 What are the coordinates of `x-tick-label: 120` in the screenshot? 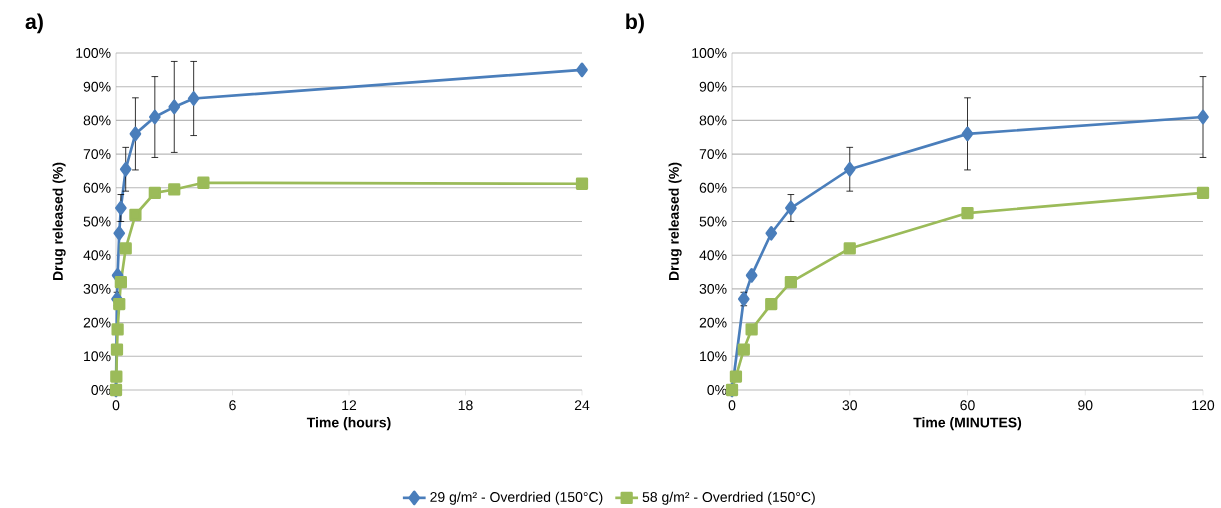 It's located at (1203, 405).